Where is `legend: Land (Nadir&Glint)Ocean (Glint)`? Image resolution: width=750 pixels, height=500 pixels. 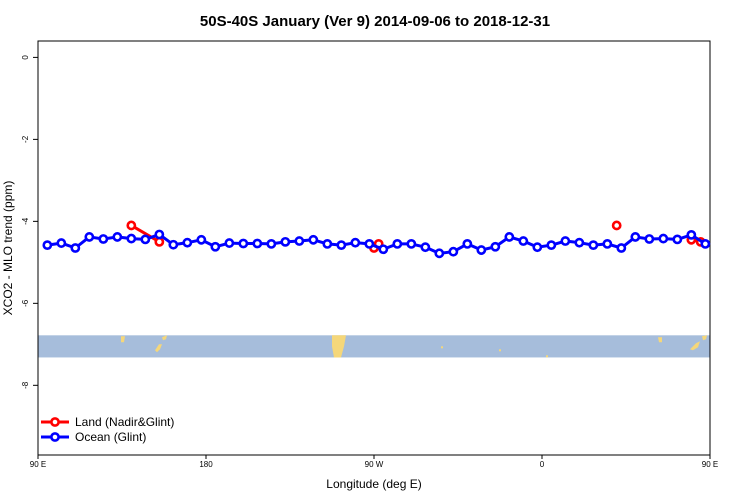
legend: Land (Nadir&Glint)Ocean (Glint) is located at coordinates (107, 429).